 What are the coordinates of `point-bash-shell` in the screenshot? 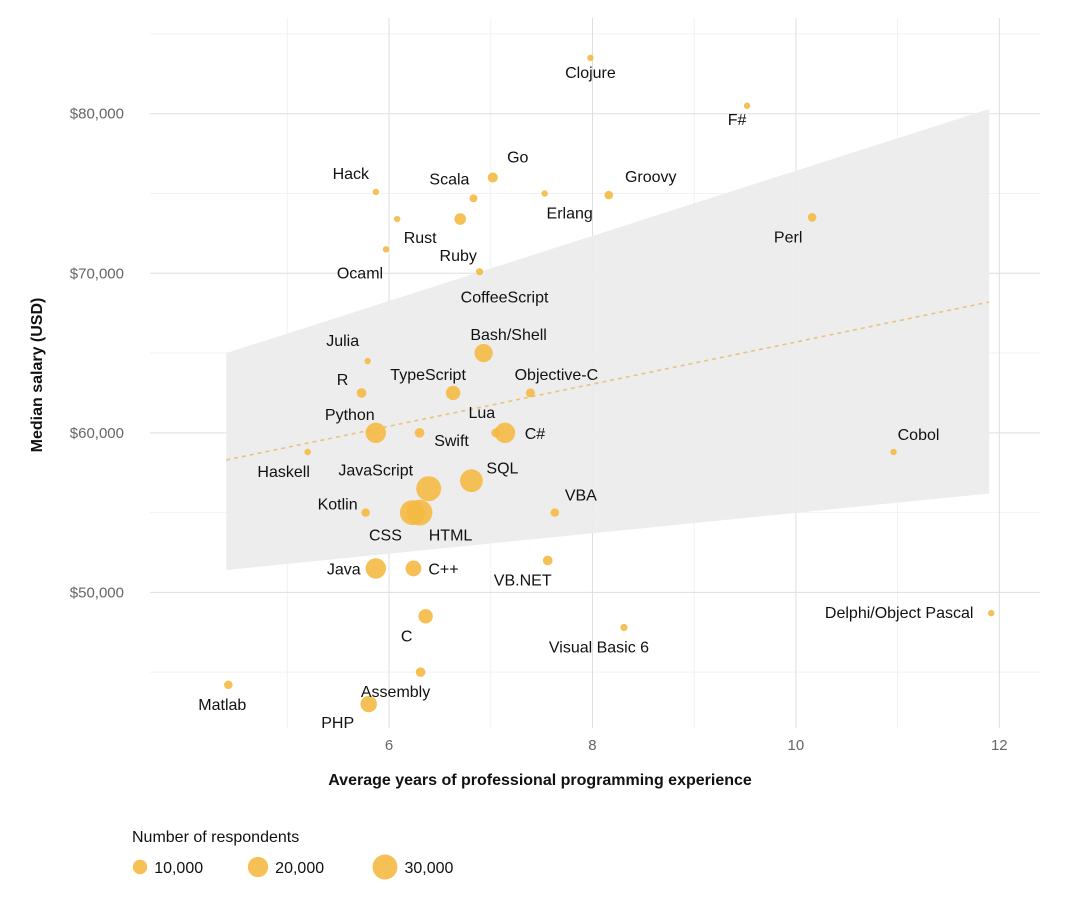 It's located at (483, 353).